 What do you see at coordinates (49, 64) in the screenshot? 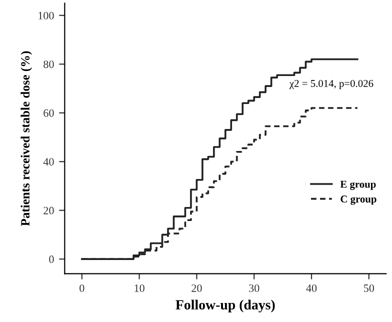
I see `y-tick-label: 80` at bounding box center [49, 64].